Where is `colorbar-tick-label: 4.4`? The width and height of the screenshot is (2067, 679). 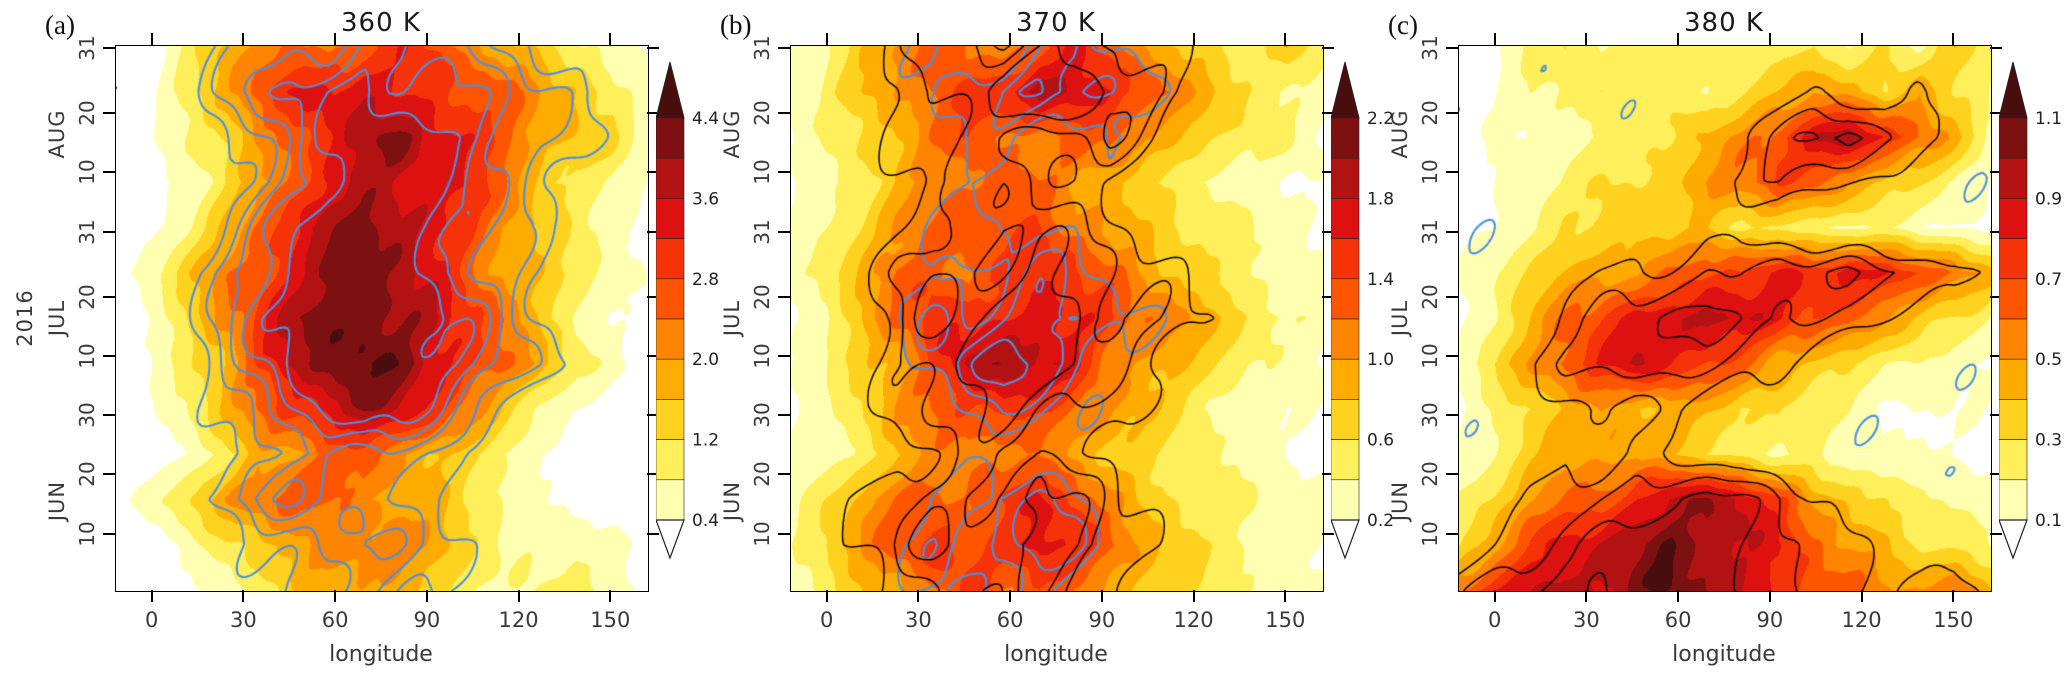 colorbar-tick-label: 4.4 is located at coordinates (705, 119).